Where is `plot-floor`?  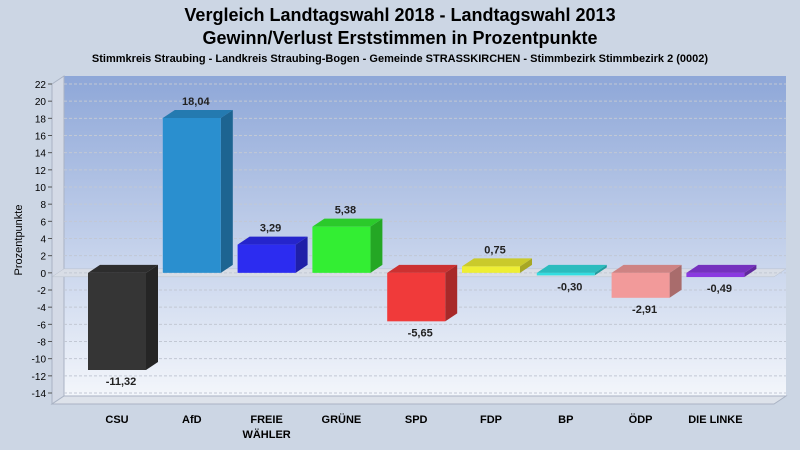
plot-floor is located at coordinates (419, 400).